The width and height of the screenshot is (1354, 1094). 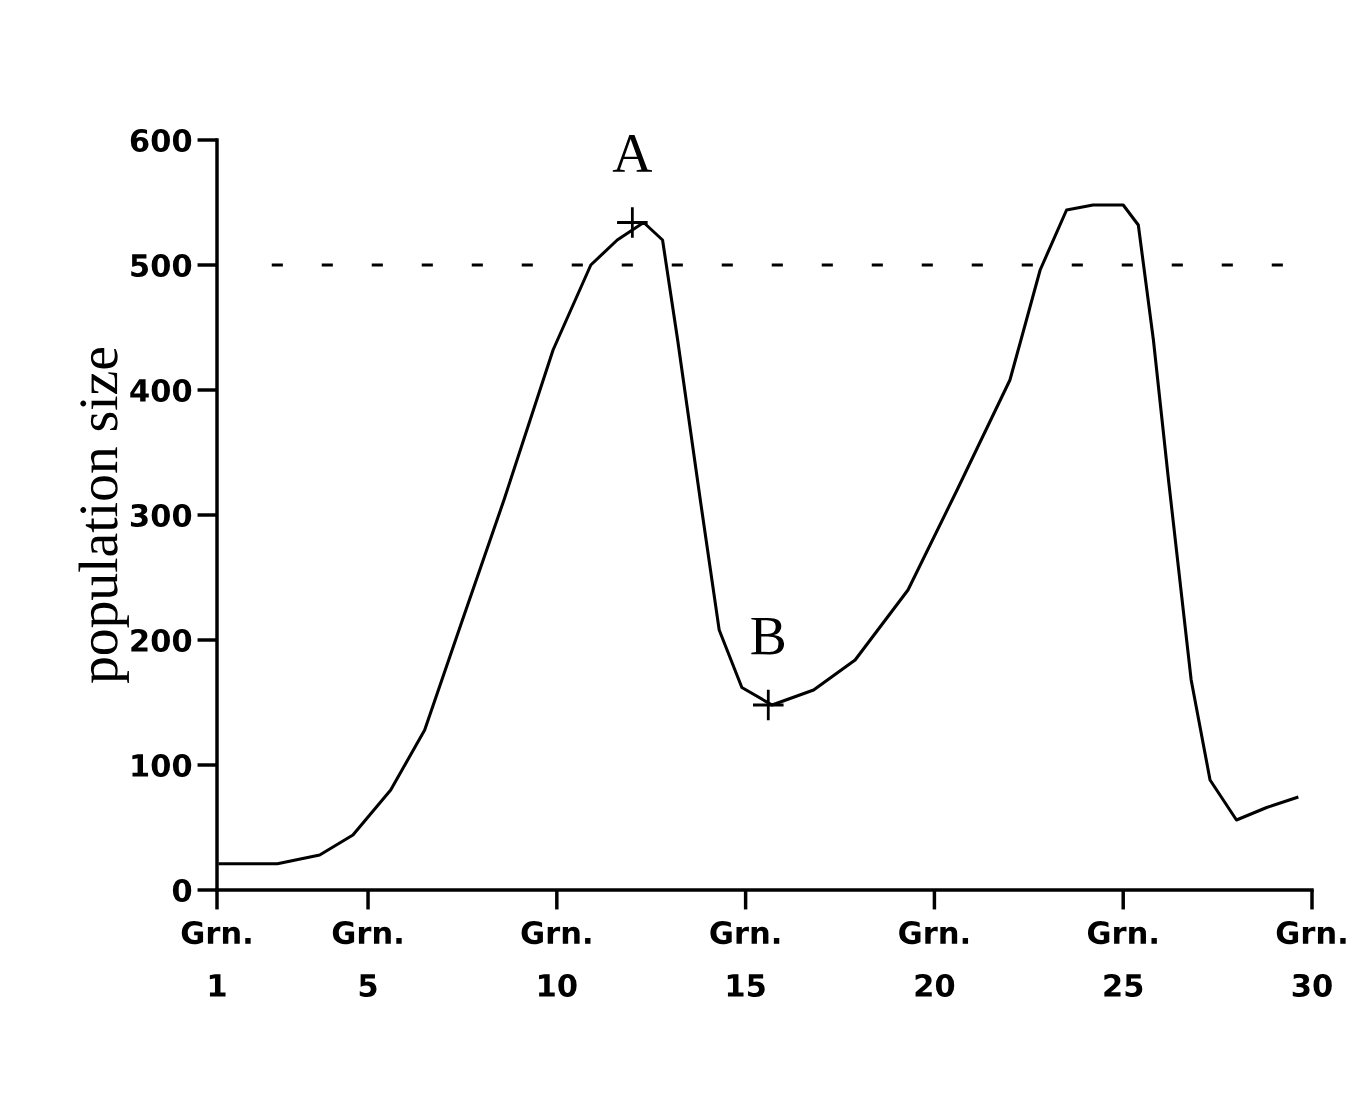 I want to click on y-tick-label: 600, so click(x=161, y=140).